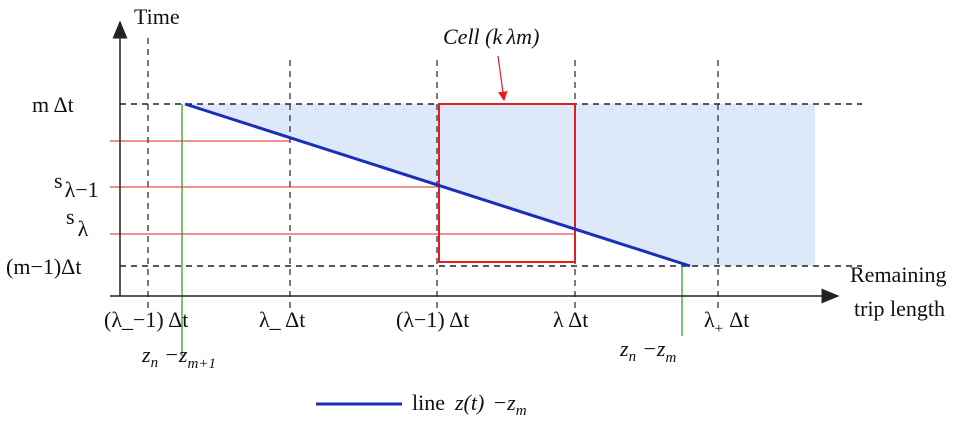 Image resolution: width=974 pixels, height=421 pixels. What do you see at coordinates (899, 308) in the screenshot?
I see `x-axis-title-line2: trip length` at bounding box center [899, 308].